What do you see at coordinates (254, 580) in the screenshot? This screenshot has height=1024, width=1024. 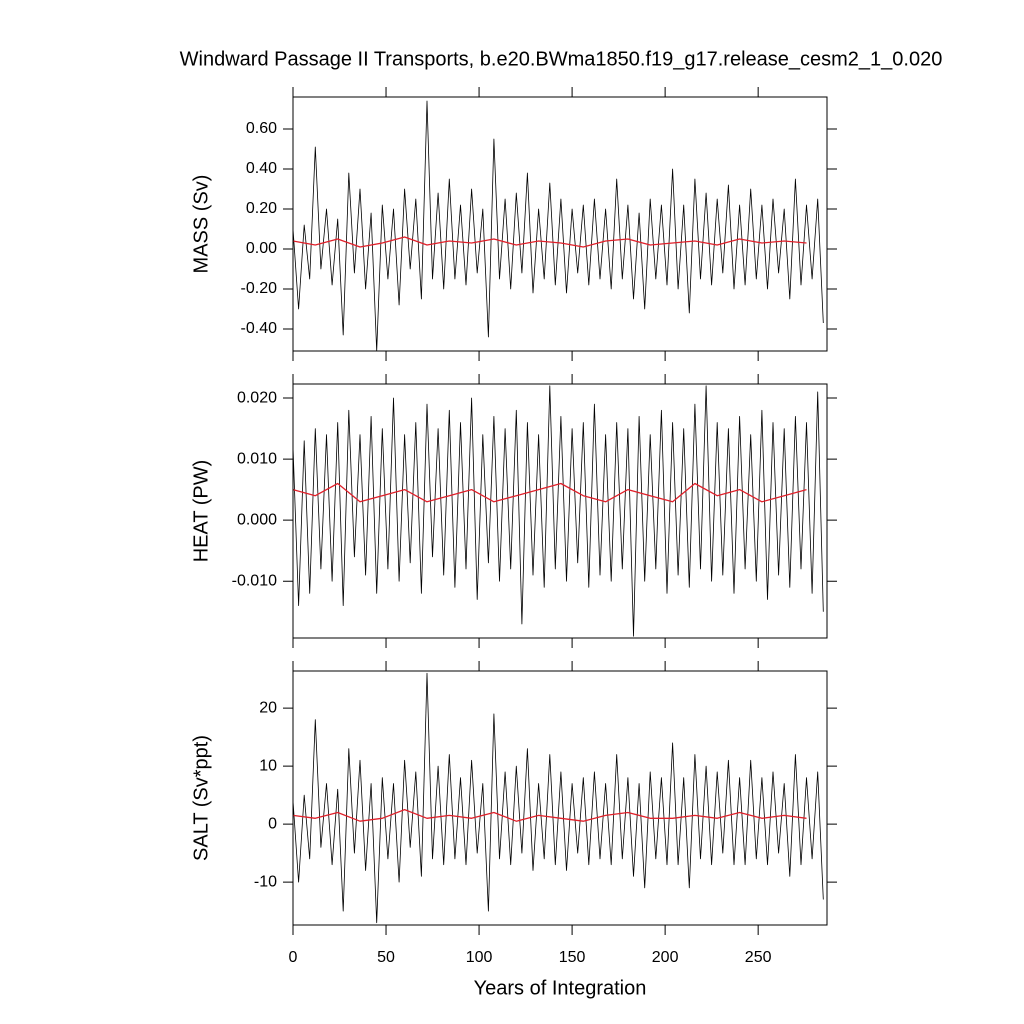 I see `y-tick-label: -0.010` at bounding box center [254, 580].